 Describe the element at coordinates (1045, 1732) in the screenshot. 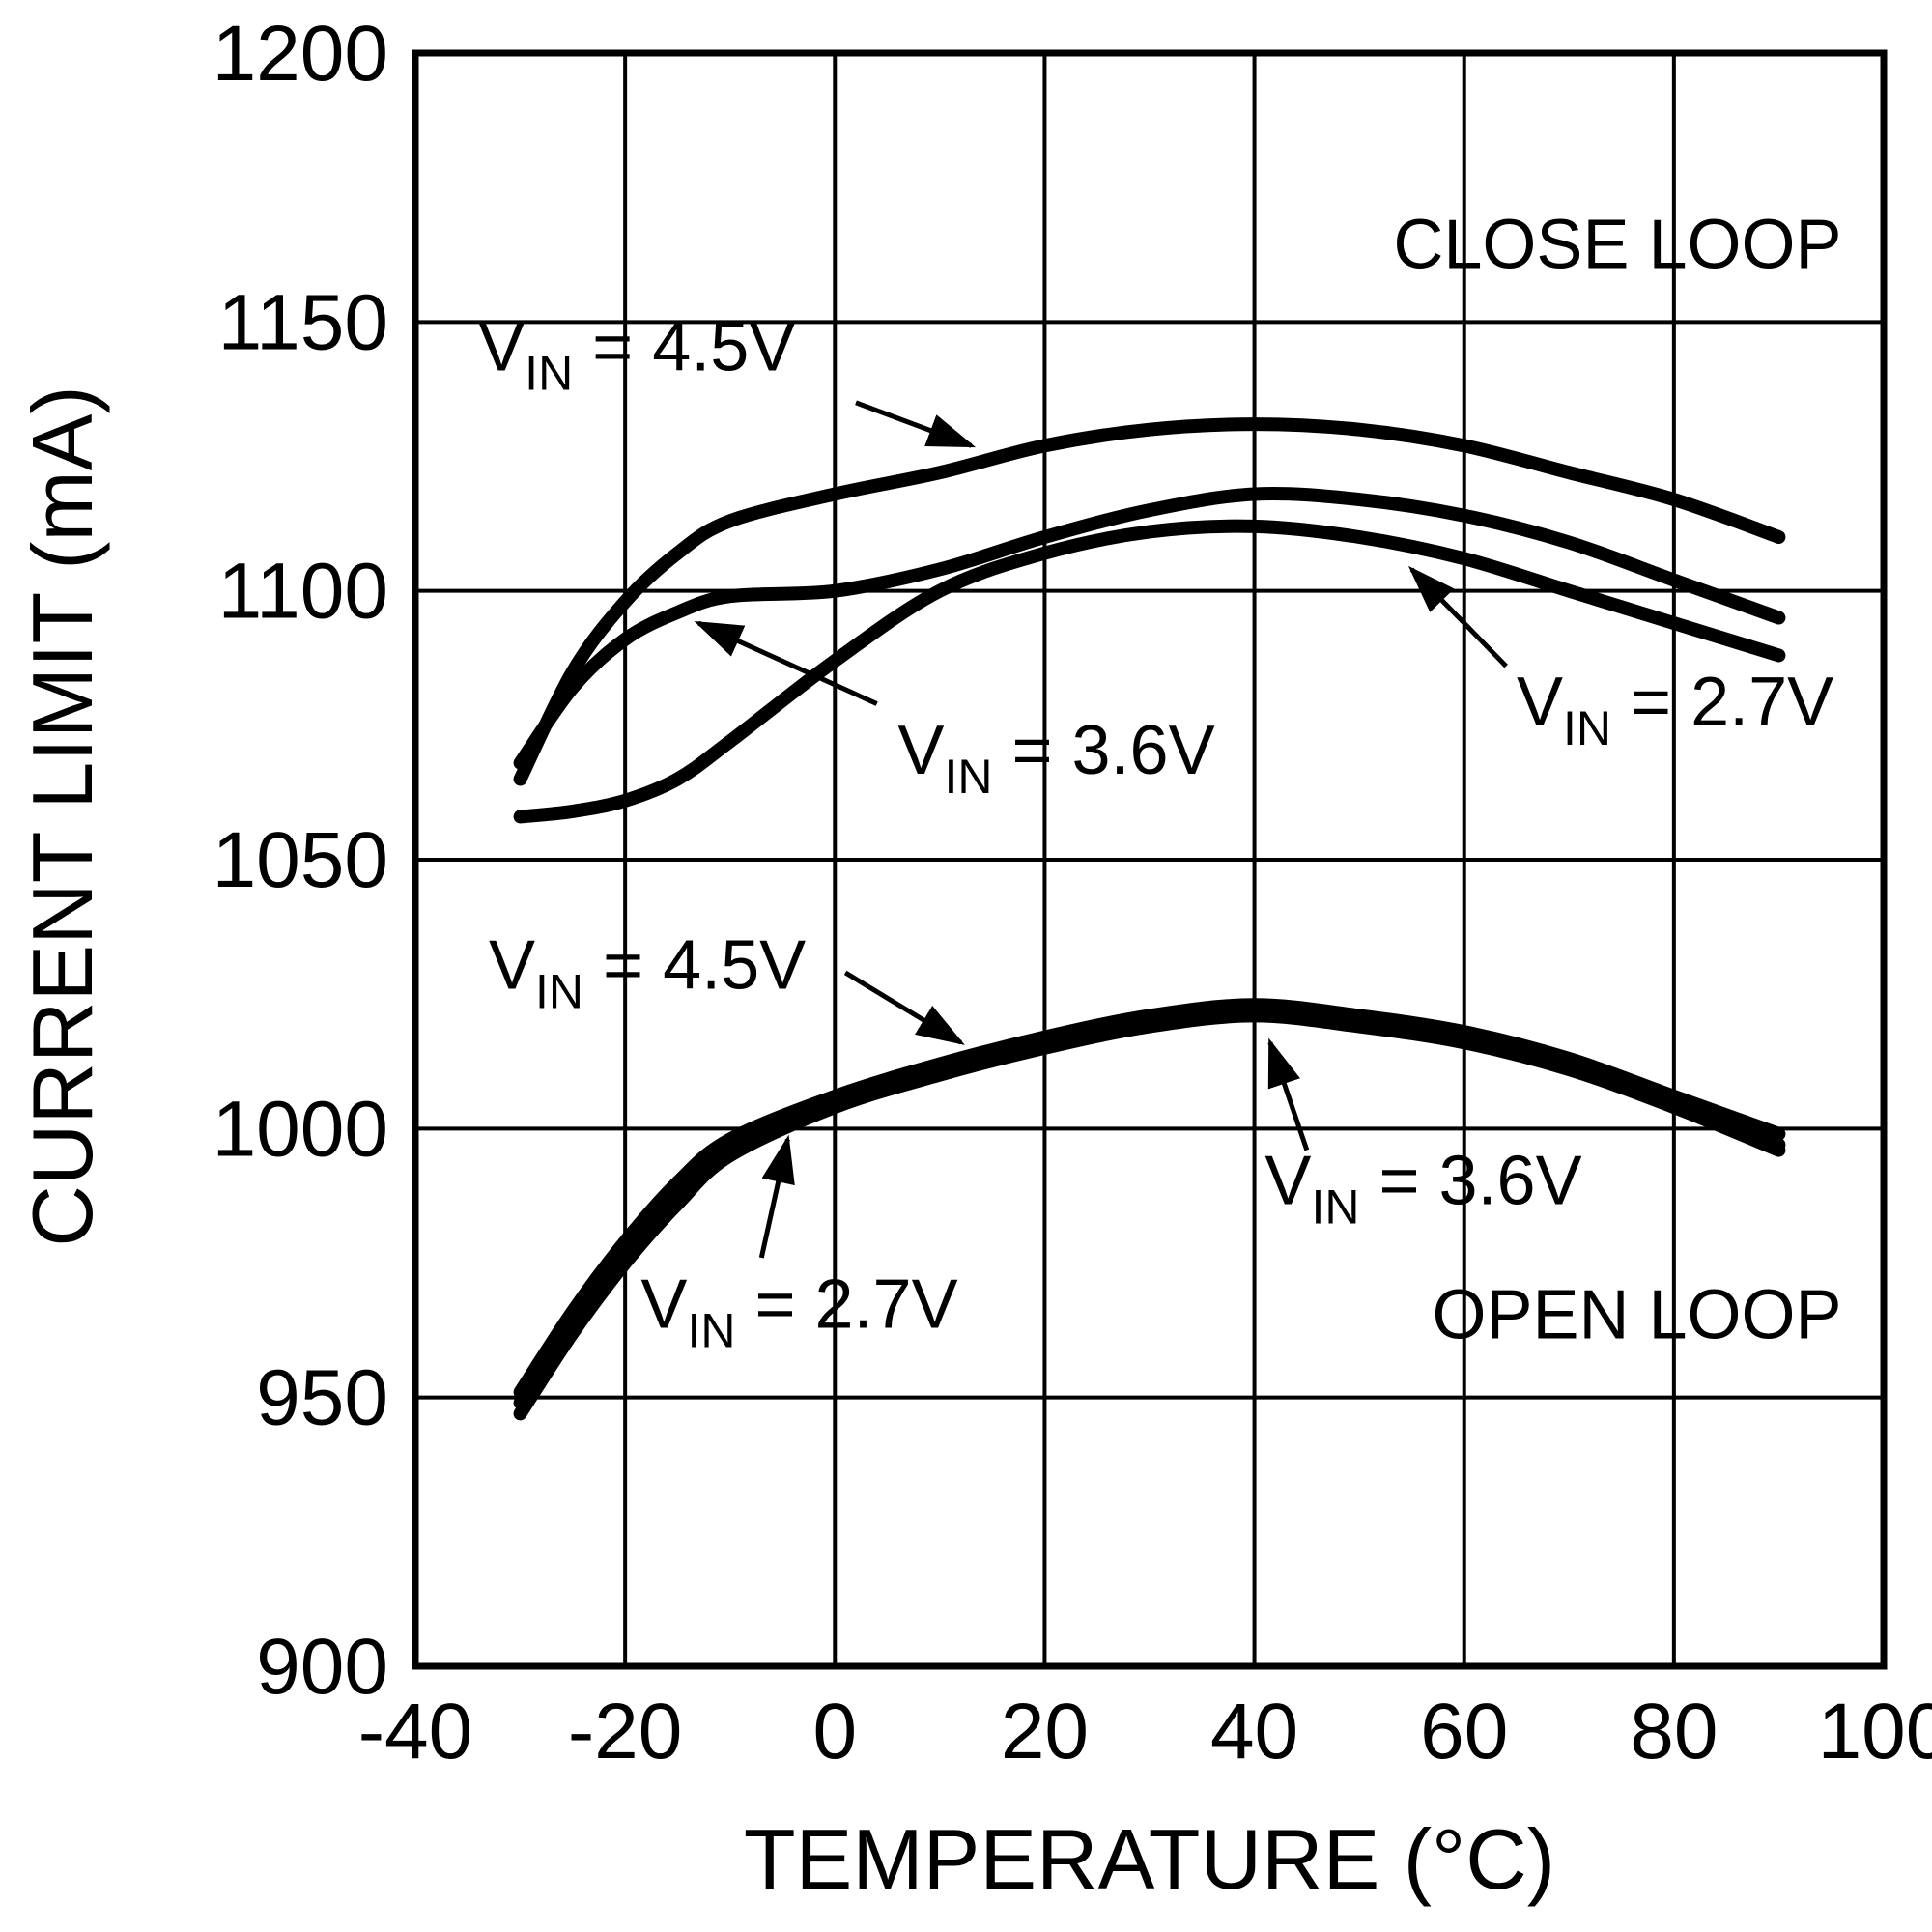

I see `x-tick-label: 20` at that location.